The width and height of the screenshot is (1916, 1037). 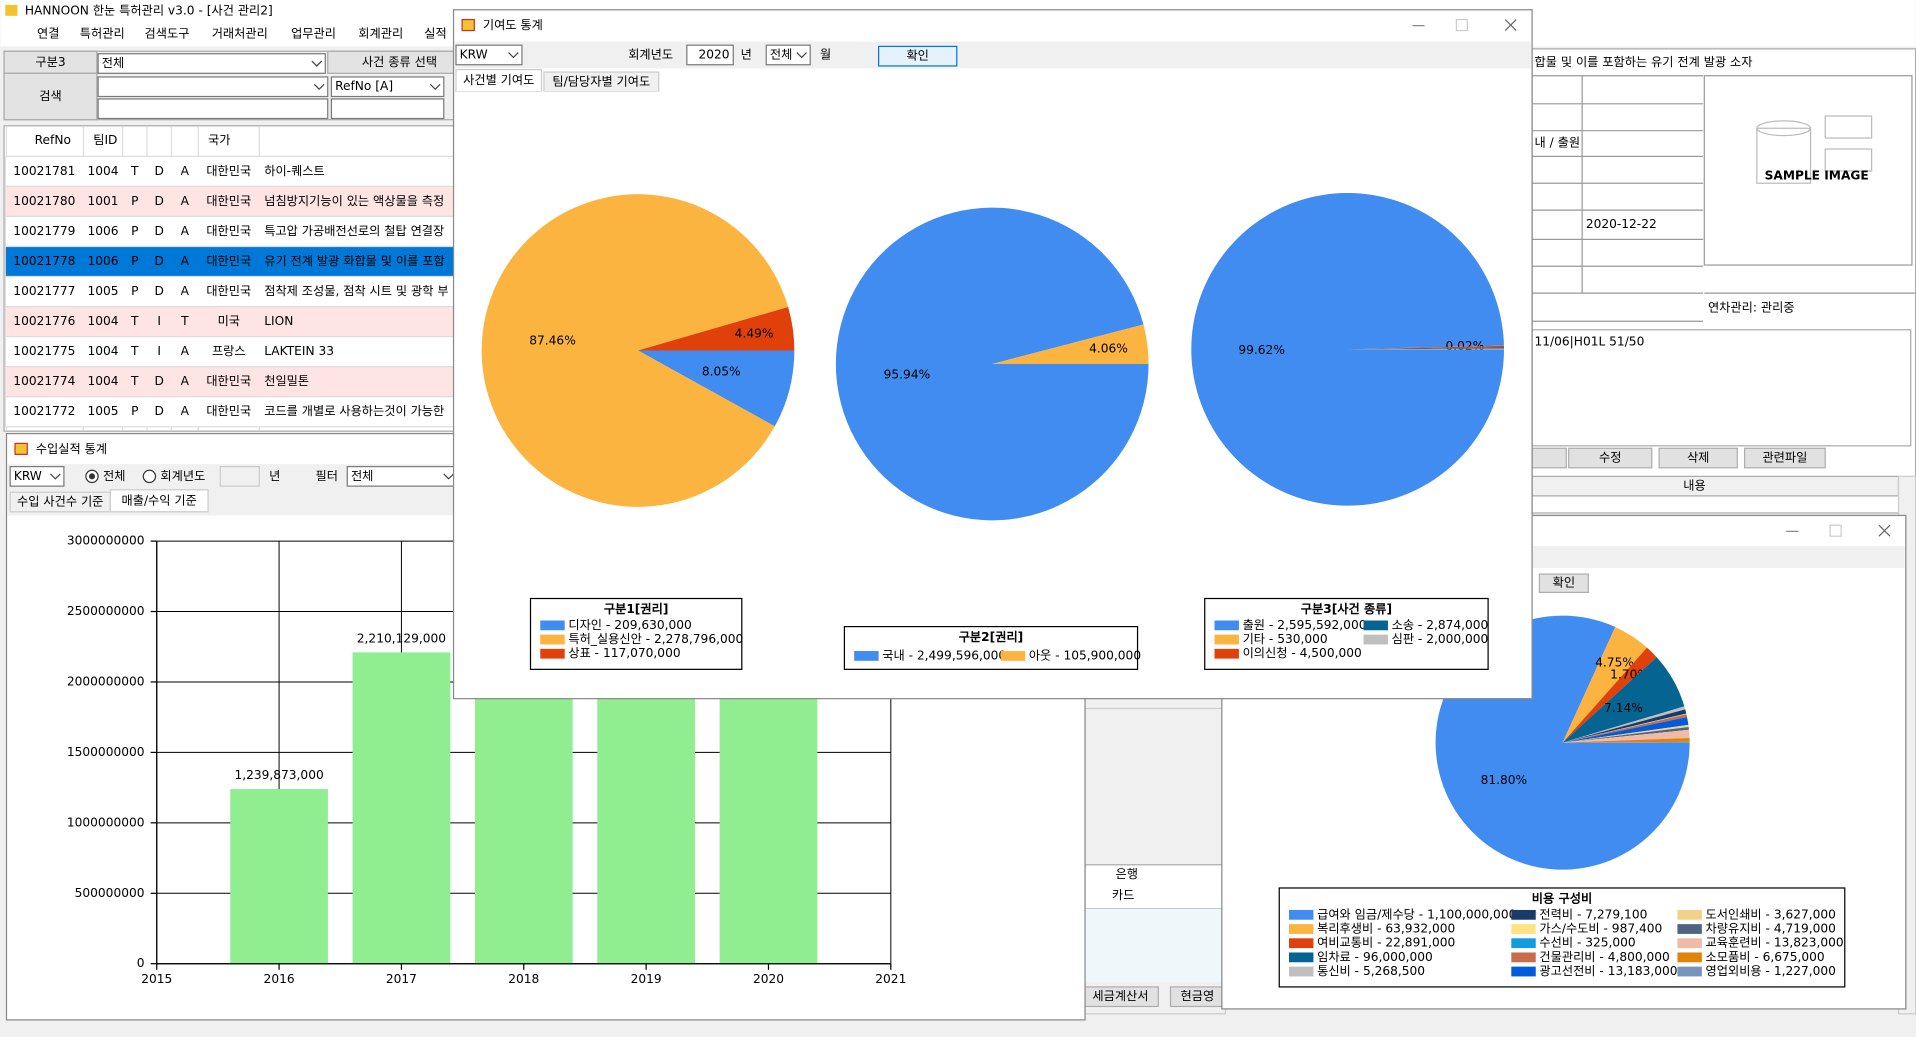 I want to click on table-cell: 10021778, so click(x=44, y=261).